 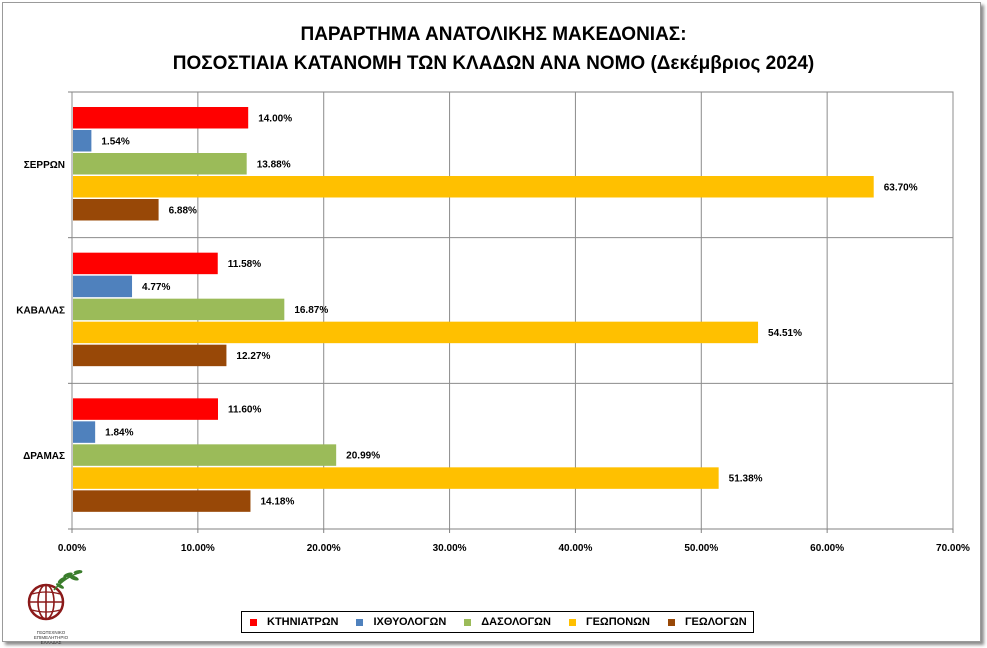 What do you see at coordinates (953, 548) in the screenshot?
I see `x-tick-label: 70.00%` at bounding box center [953, 548].